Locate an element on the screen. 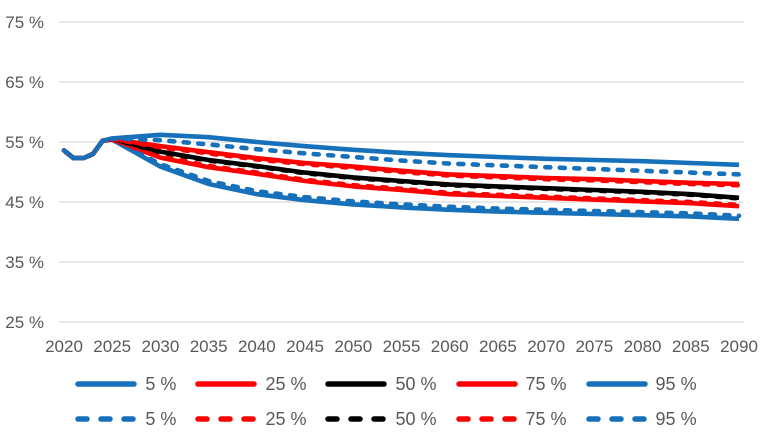  x-tick-label-2065: 2065 is located at coordinates (498, 346).